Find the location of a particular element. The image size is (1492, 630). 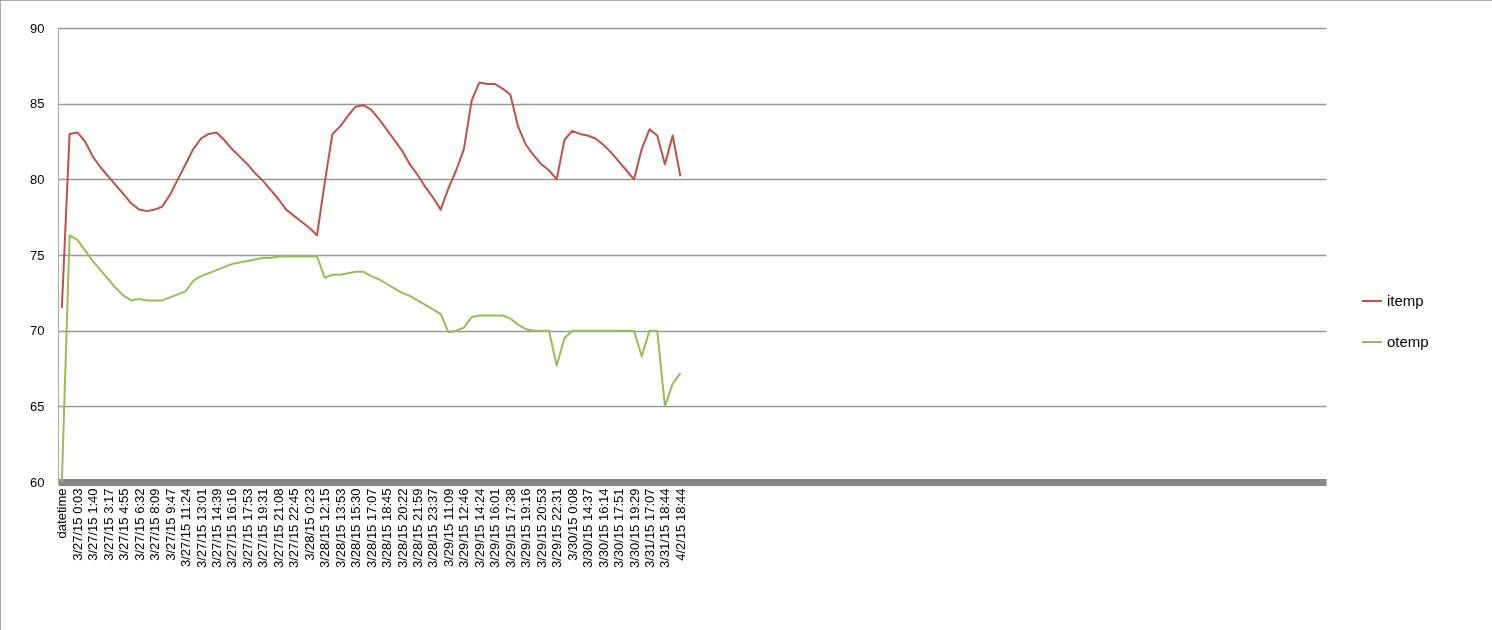

x-tick-label: 3/27/15 17:53 is located at coordinates (247, 528).